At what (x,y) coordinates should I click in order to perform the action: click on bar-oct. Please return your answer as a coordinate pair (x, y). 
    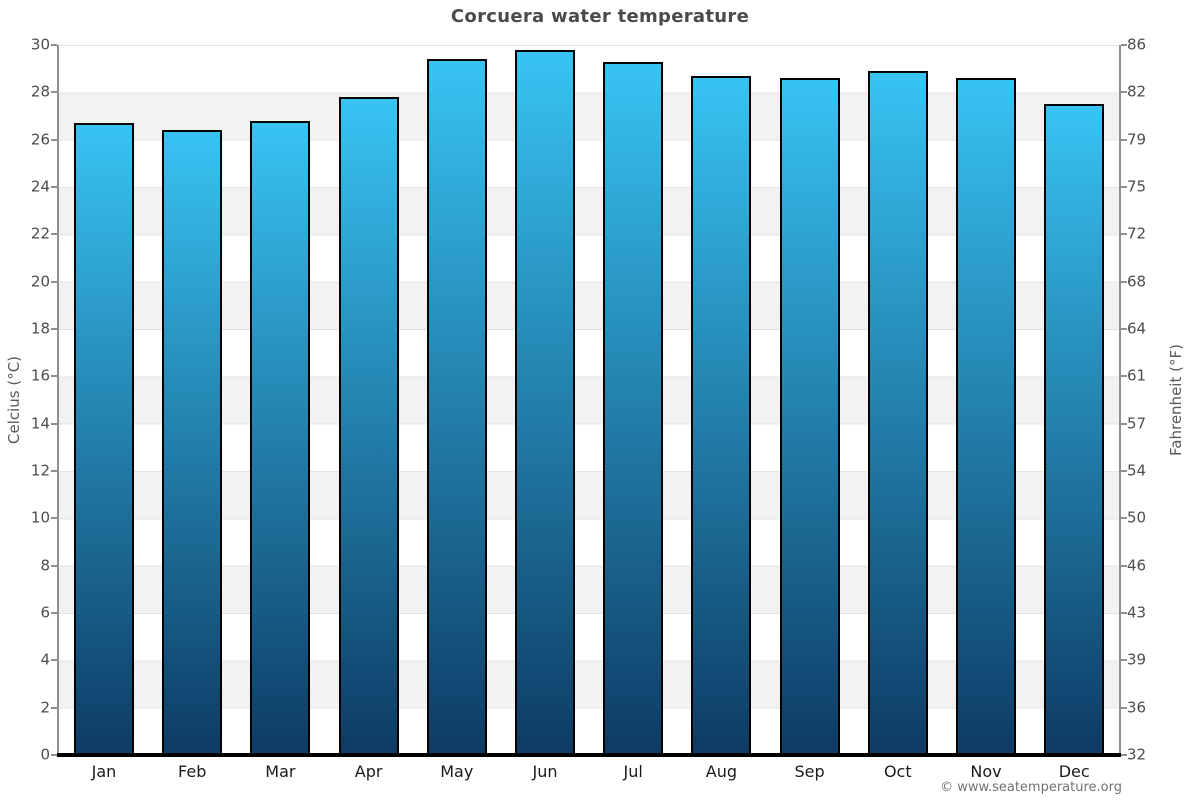
    Looking at the image, I should click on (897, 413).